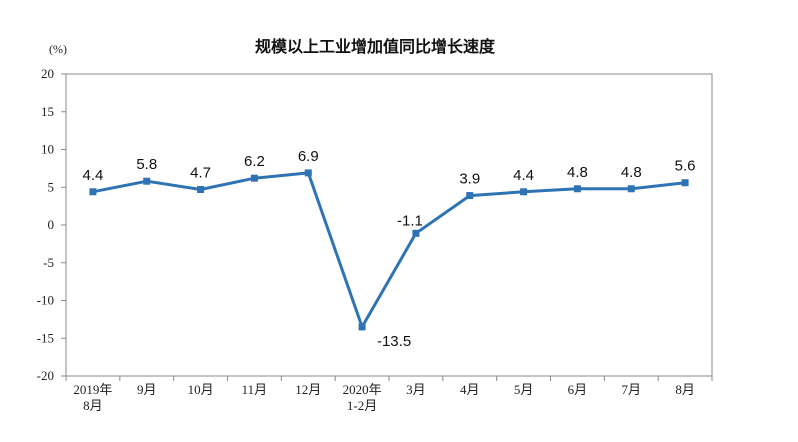  What do you see at coordinates (578, 389) in the screenshot?
I see `x-tick-label: 6月` at bounding box center [578, 389].